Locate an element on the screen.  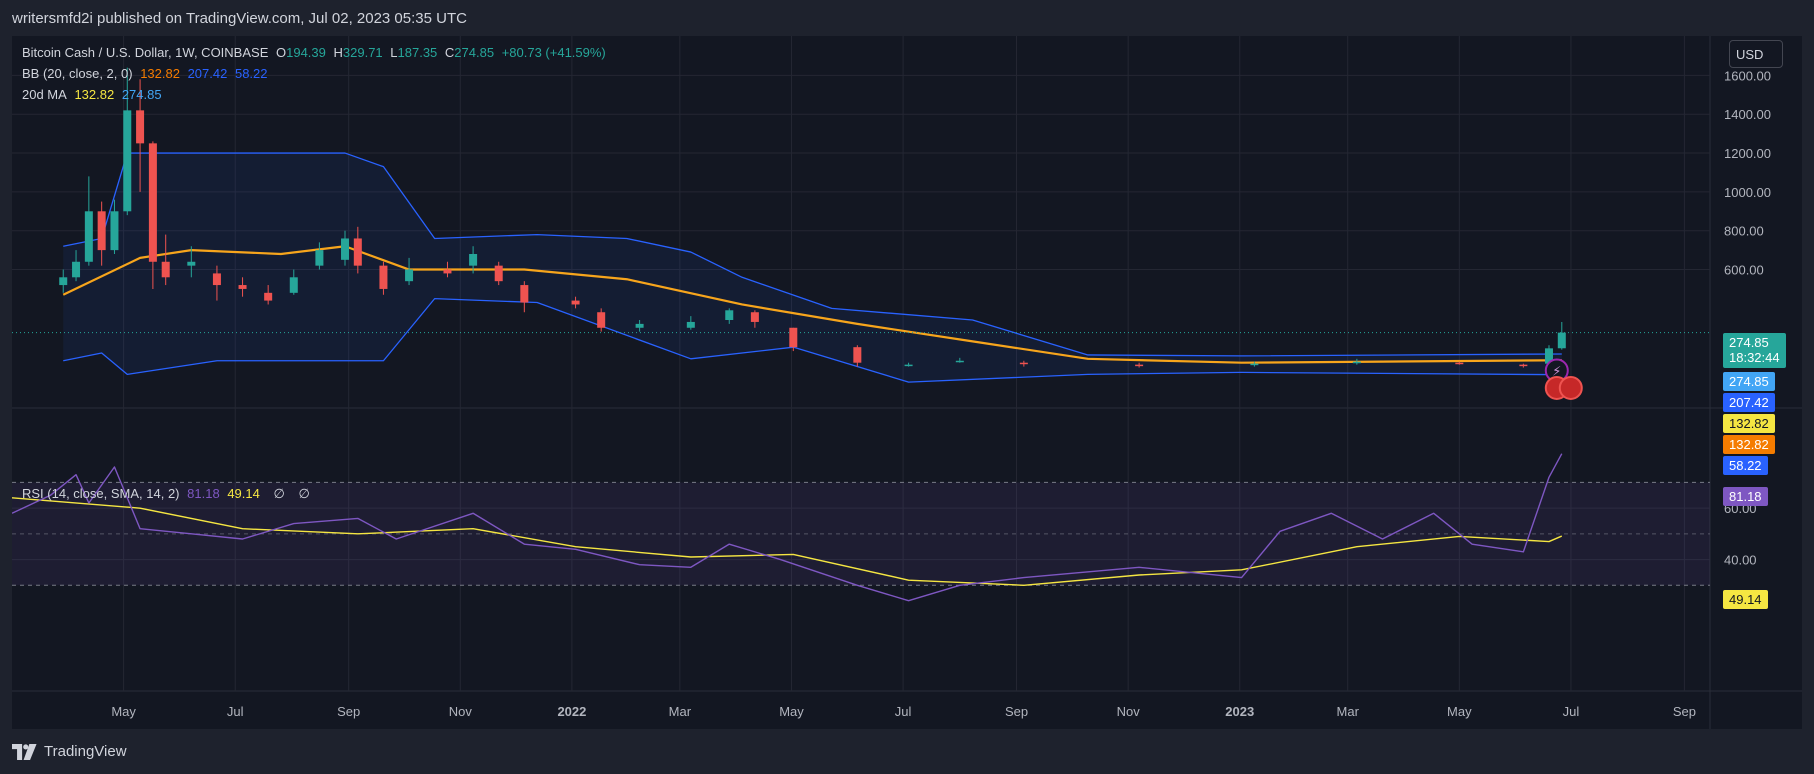
close-label: C is located at coordinates (449, 52).